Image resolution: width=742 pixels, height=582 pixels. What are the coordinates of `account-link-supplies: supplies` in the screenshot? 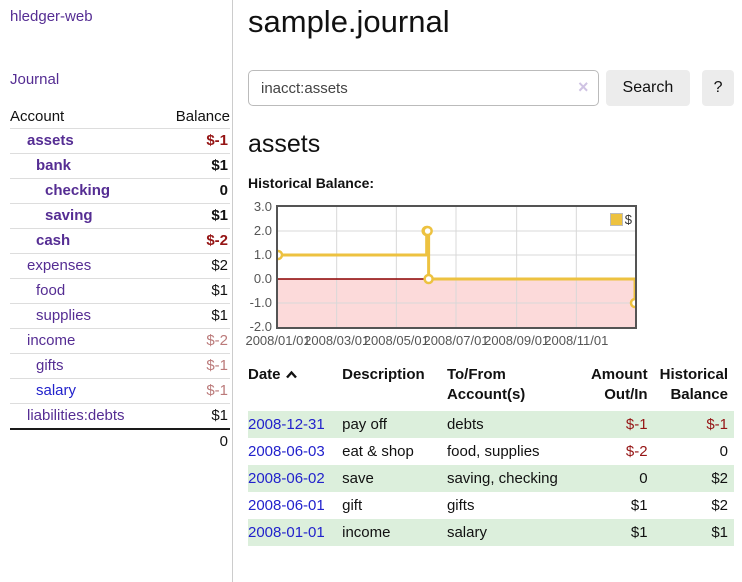 It's located at (64, 315).